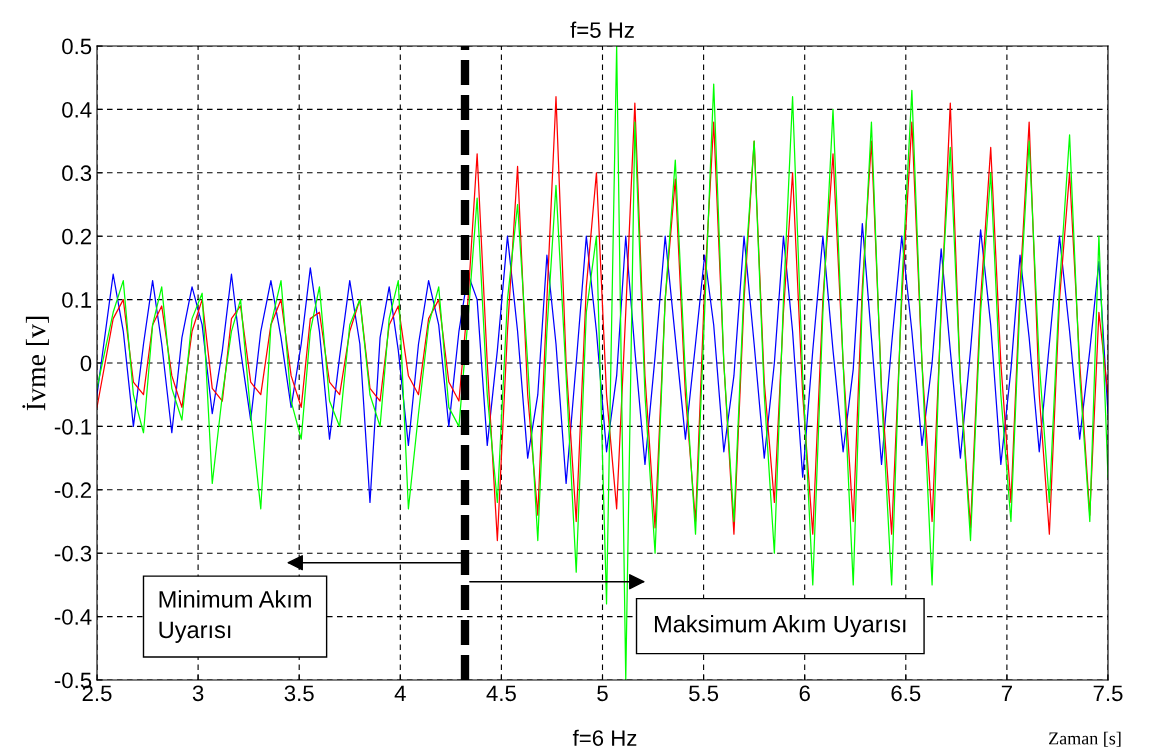  I want to click on x-tick-label: 6, so click(804, 693).